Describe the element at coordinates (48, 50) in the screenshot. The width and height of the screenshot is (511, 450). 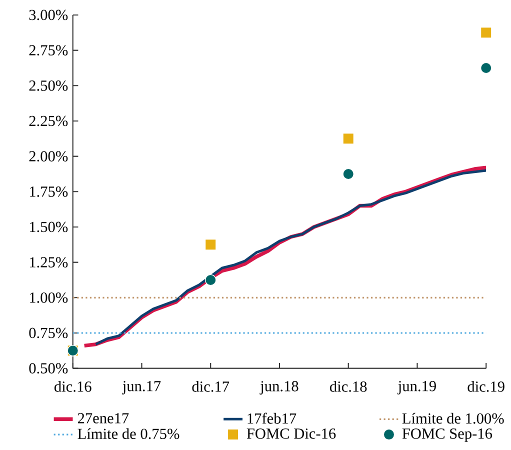
I see `y-tick-label: 2.75%` at that location.